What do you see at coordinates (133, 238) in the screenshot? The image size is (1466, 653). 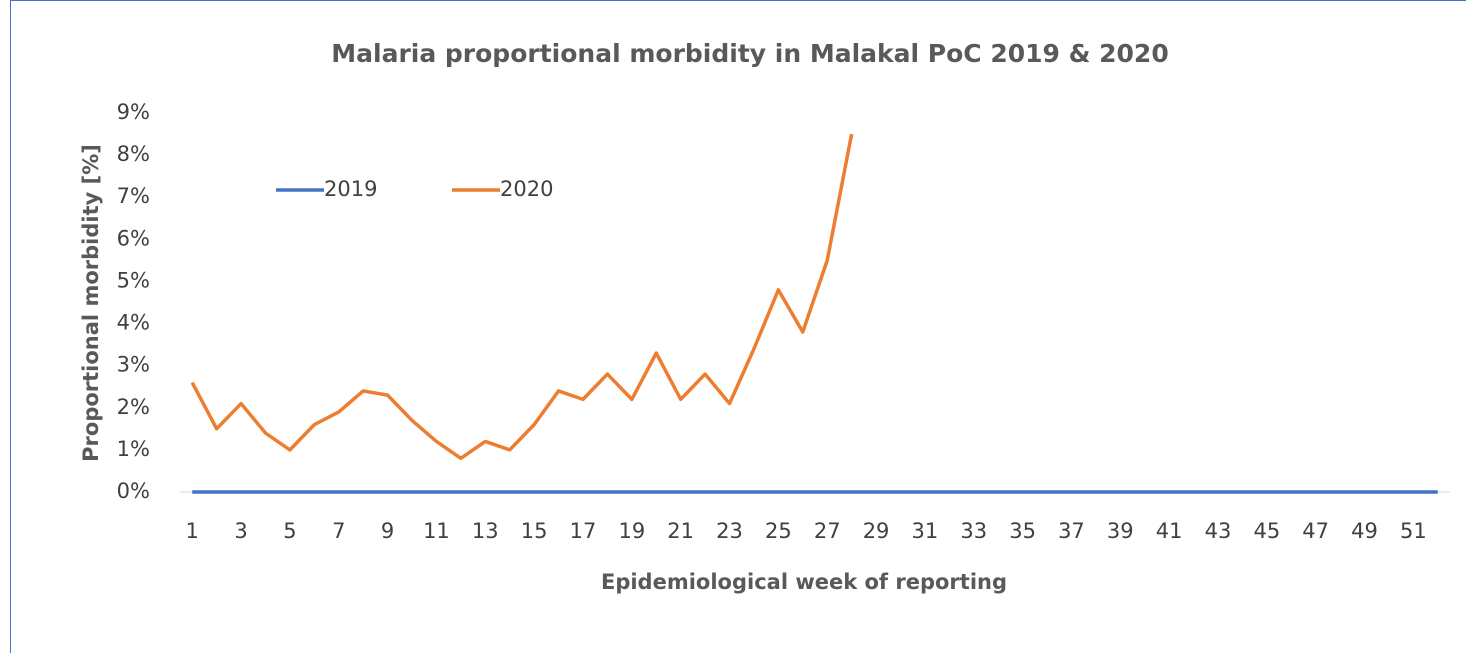 I see `y-tick-label: 6%` at bounding box center [133, 238].